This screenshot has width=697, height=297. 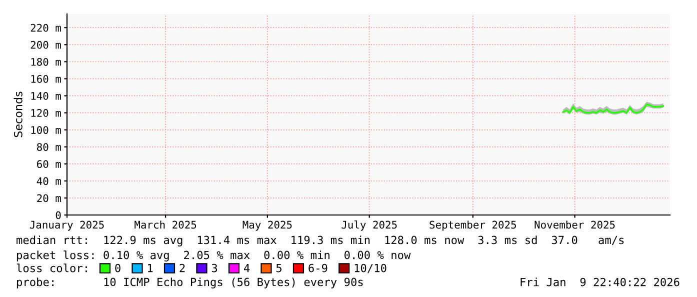 I want to click on y-tick-label: 180 m, so click(x=46, y=62).